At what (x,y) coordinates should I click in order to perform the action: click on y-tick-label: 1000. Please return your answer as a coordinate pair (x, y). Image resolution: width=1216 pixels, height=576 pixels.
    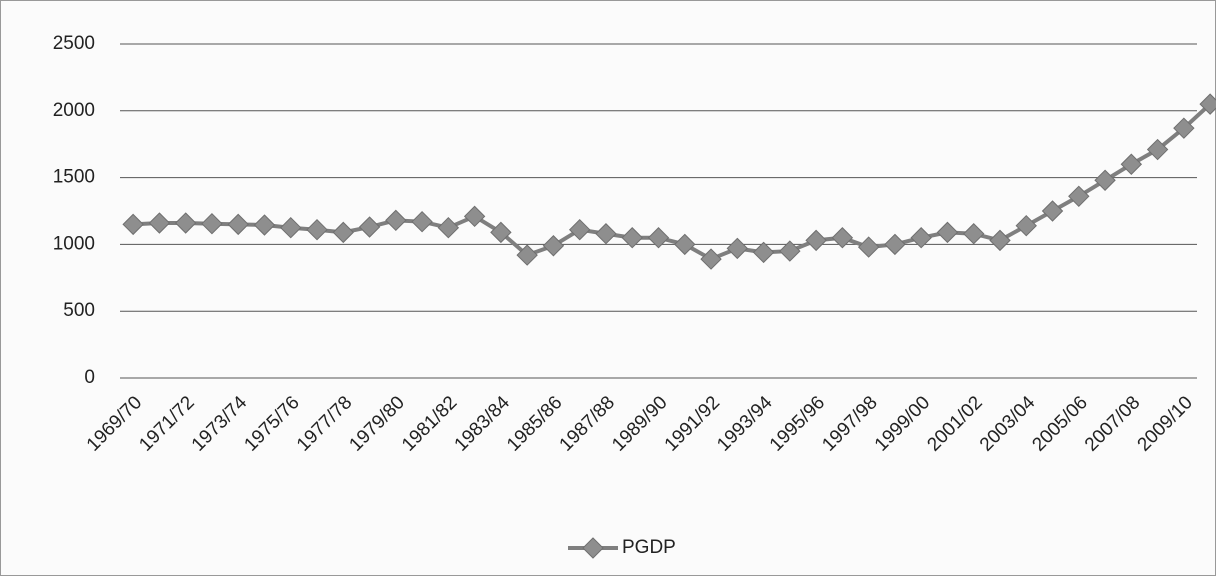
    Looking at the image, I should click on (74, 243).